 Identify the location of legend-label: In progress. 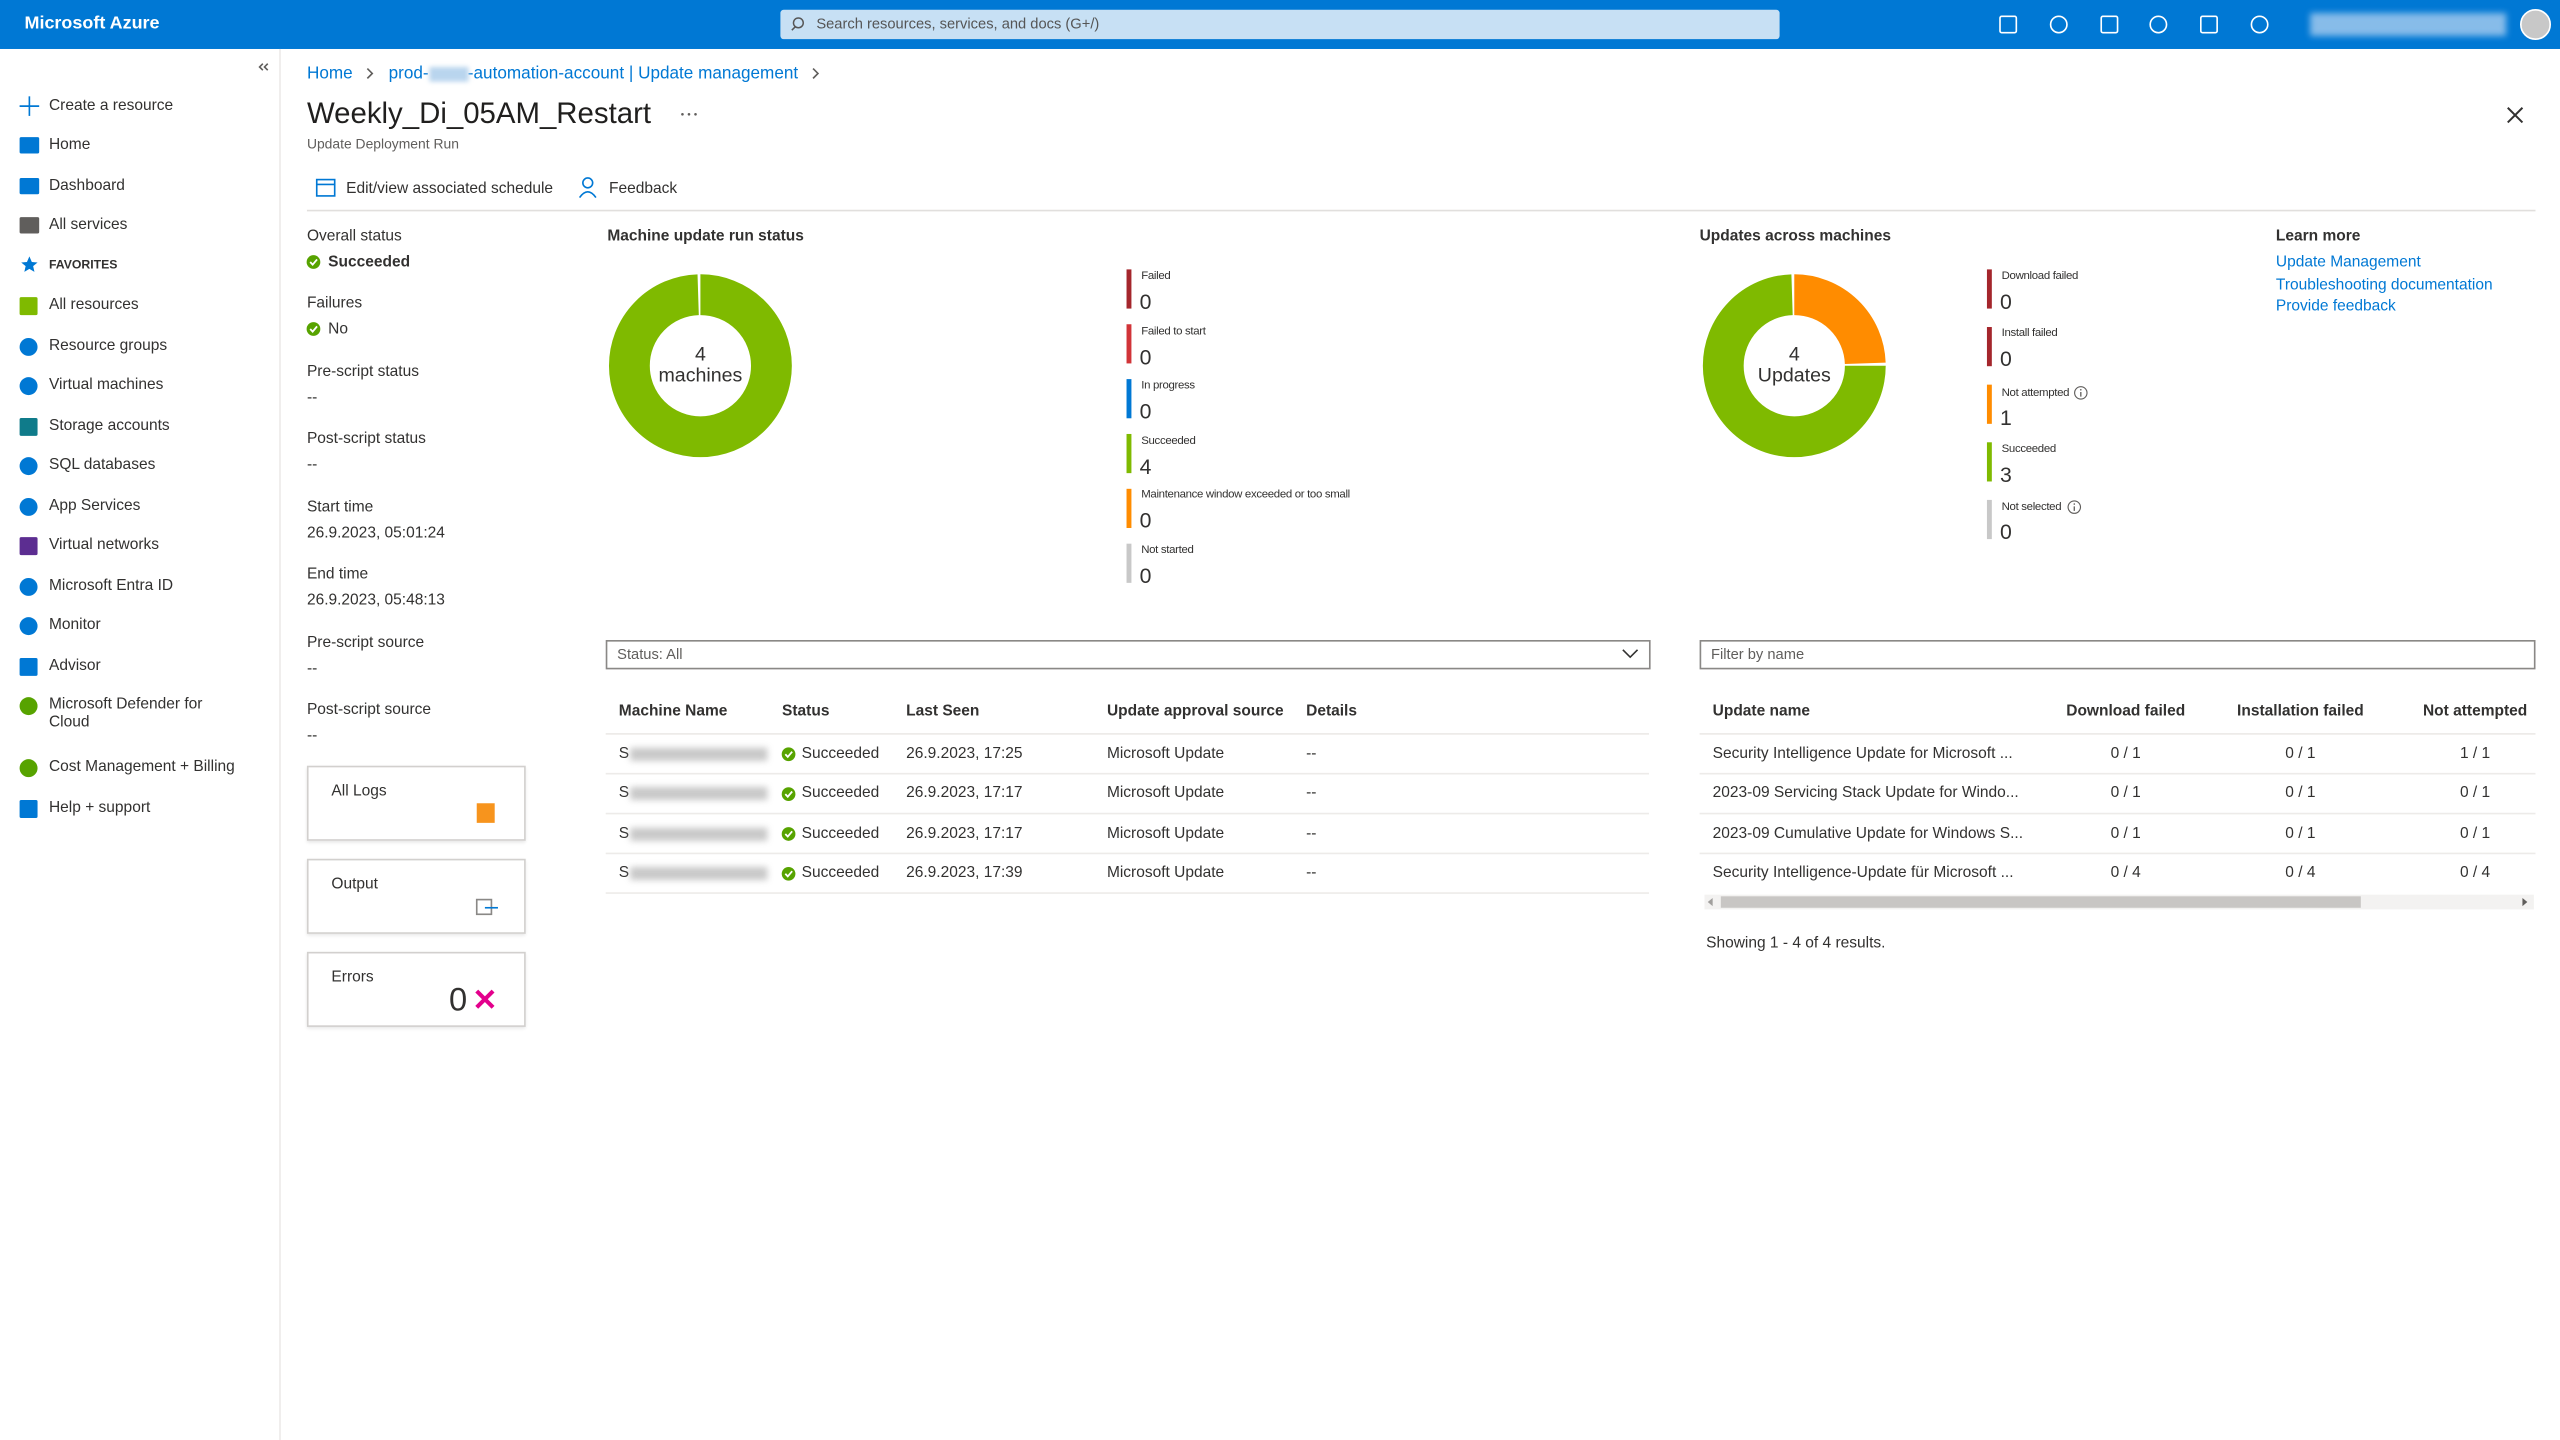
(1168, 386).